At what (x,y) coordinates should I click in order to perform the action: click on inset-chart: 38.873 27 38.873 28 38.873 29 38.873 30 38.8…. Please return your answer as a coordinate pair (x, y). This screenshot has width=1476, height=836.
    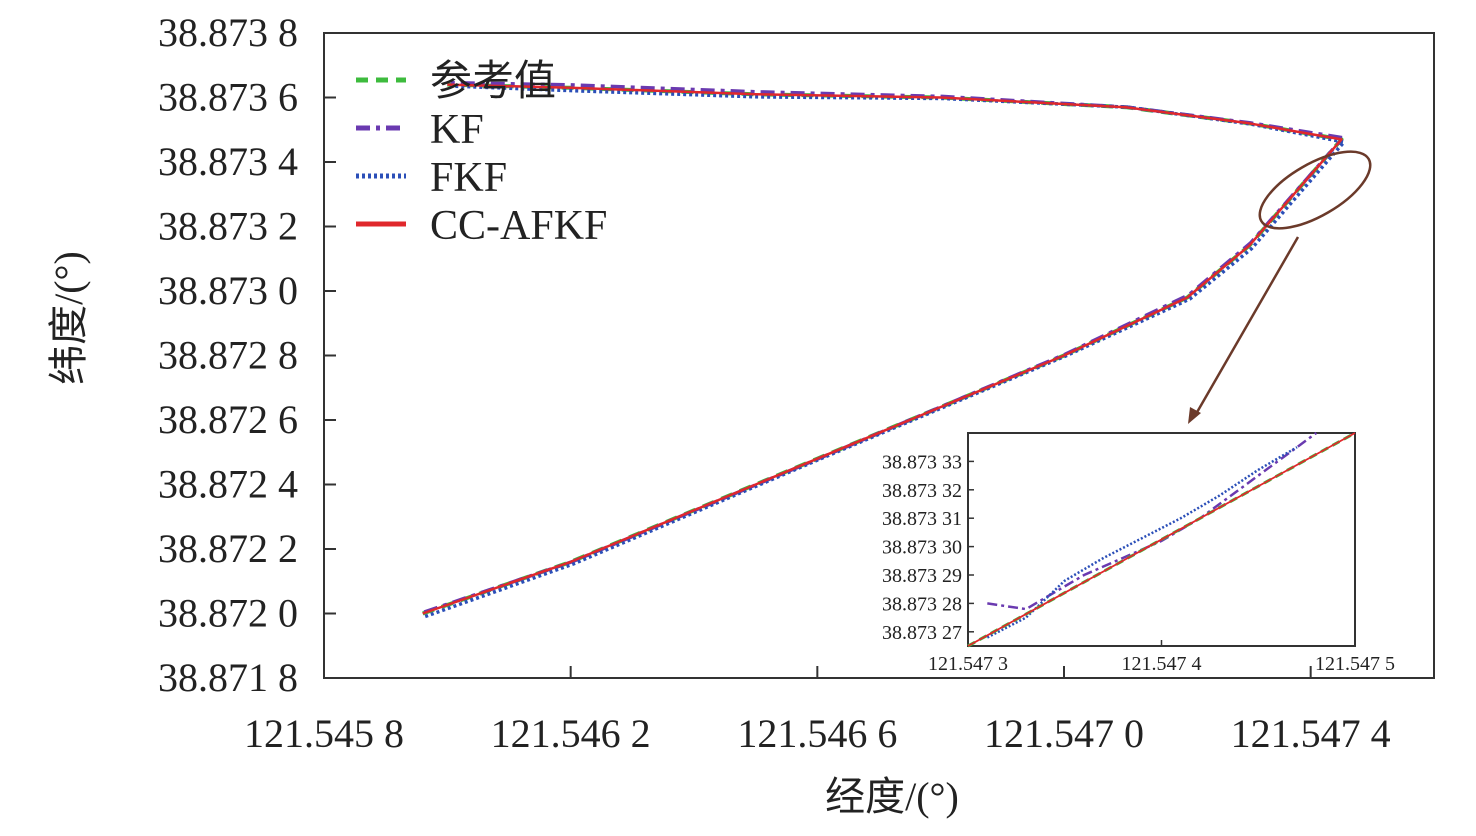
    Looking at the image, I should click on (1138, 553).